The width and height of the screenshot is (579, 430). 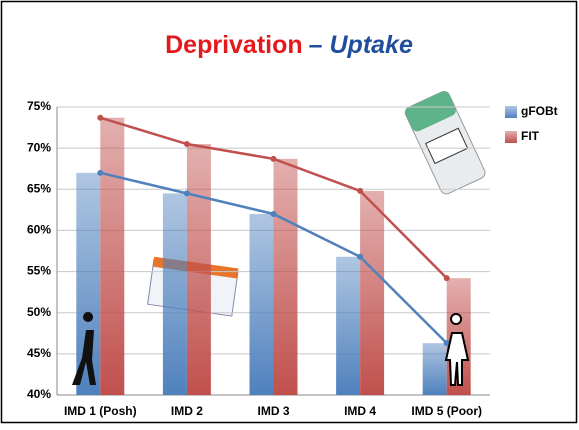 I want to click on person-image, so click(x=457, y=349).